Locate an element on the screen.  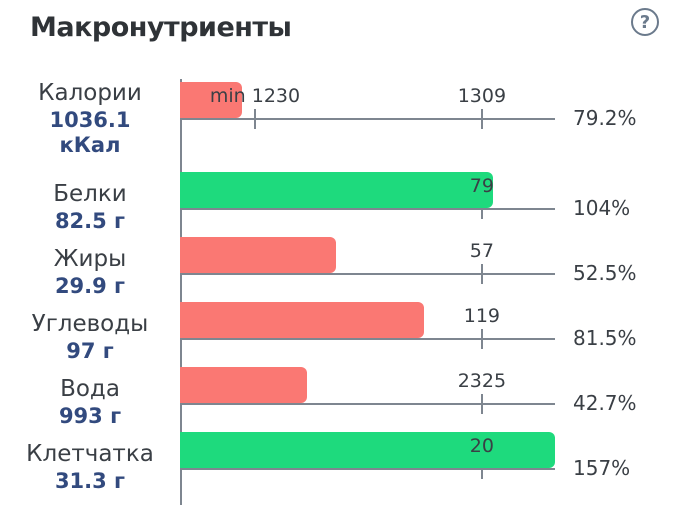
nutrient-name: Жиры is located at coordinates (90, 259).